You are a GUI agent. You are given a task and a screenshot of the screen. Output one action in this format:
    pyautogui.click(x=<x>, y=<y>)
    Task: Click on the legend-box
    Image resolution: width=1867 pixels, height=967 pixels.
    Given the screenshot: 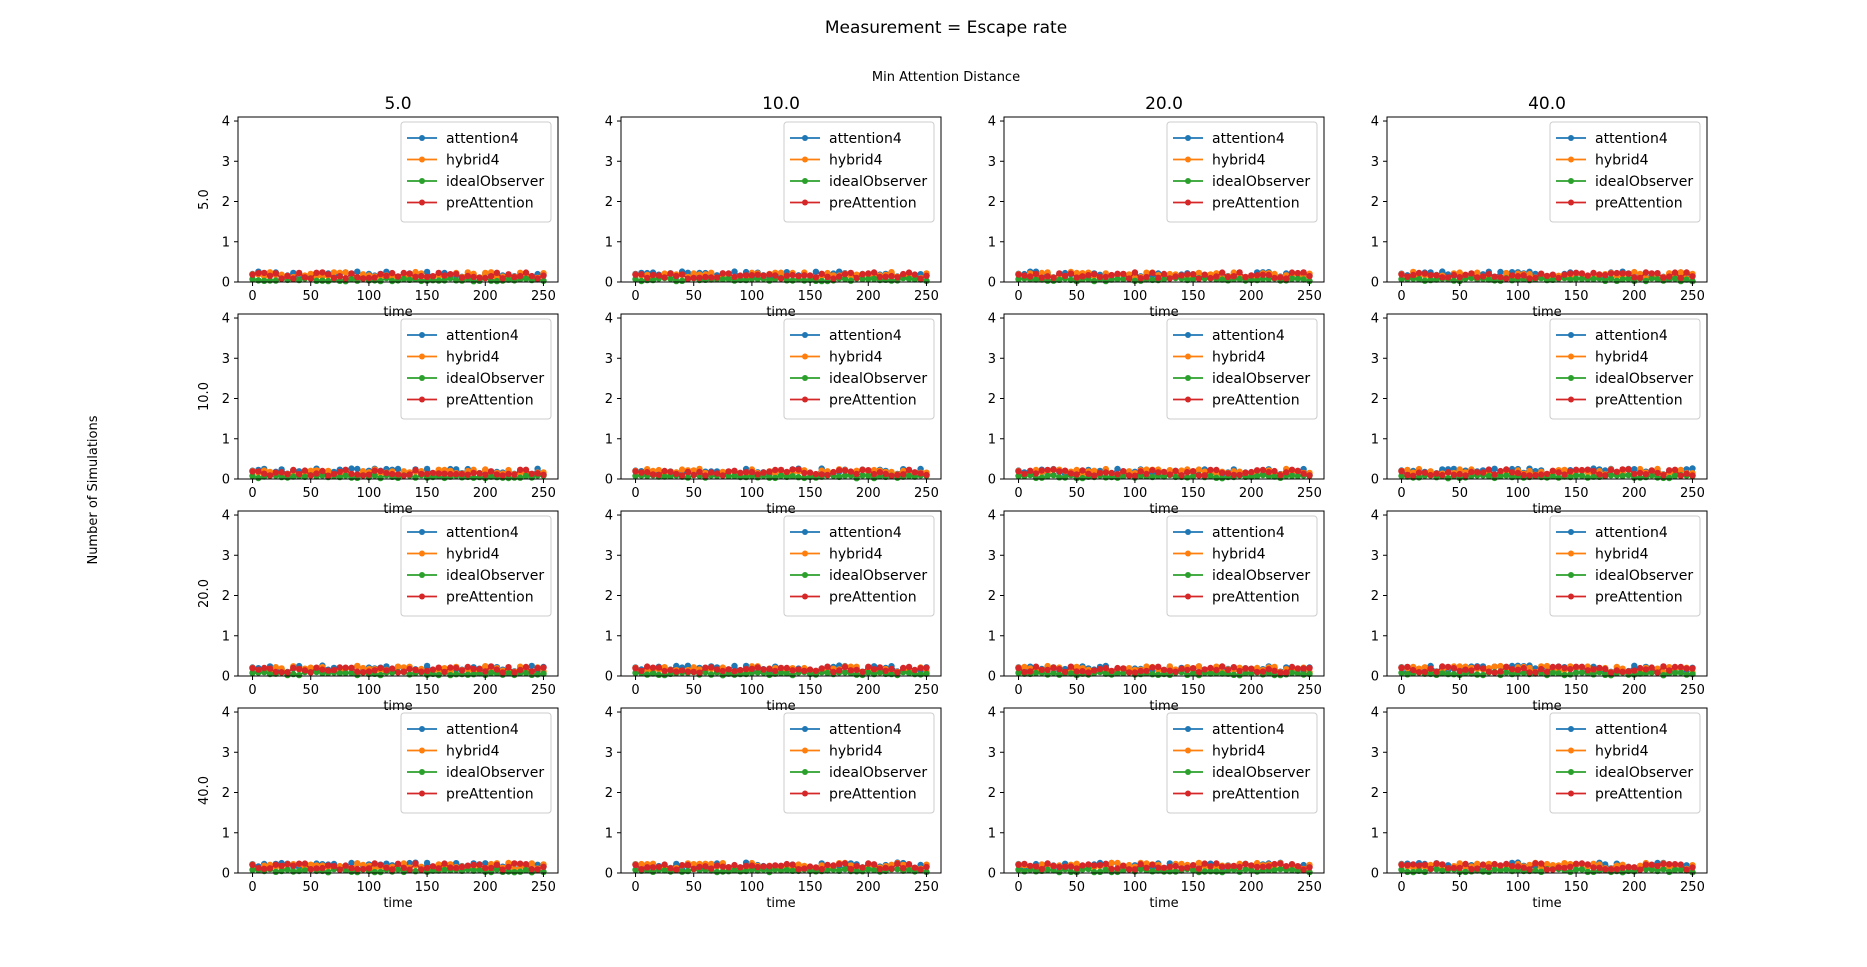 What is the action you would take?
    pyautogui.click(x=859, y=566)
    